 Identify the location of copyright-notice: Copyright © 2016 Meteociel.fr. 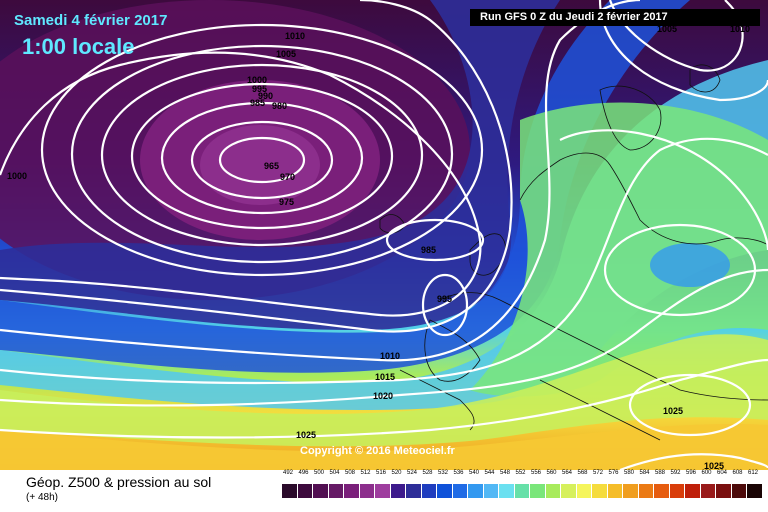
(377, 451).